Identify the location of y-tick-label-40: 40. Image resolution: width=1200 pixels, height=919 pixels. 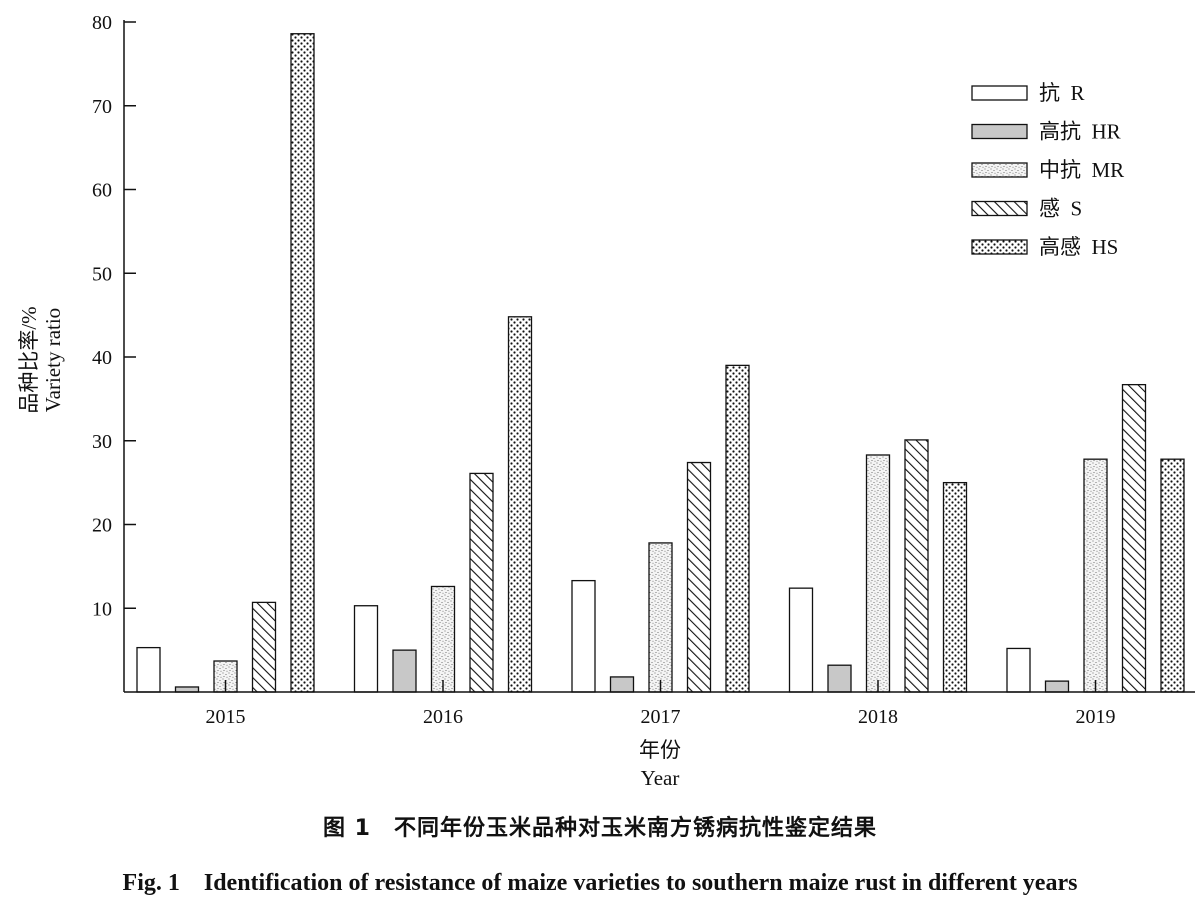
(102, 358).